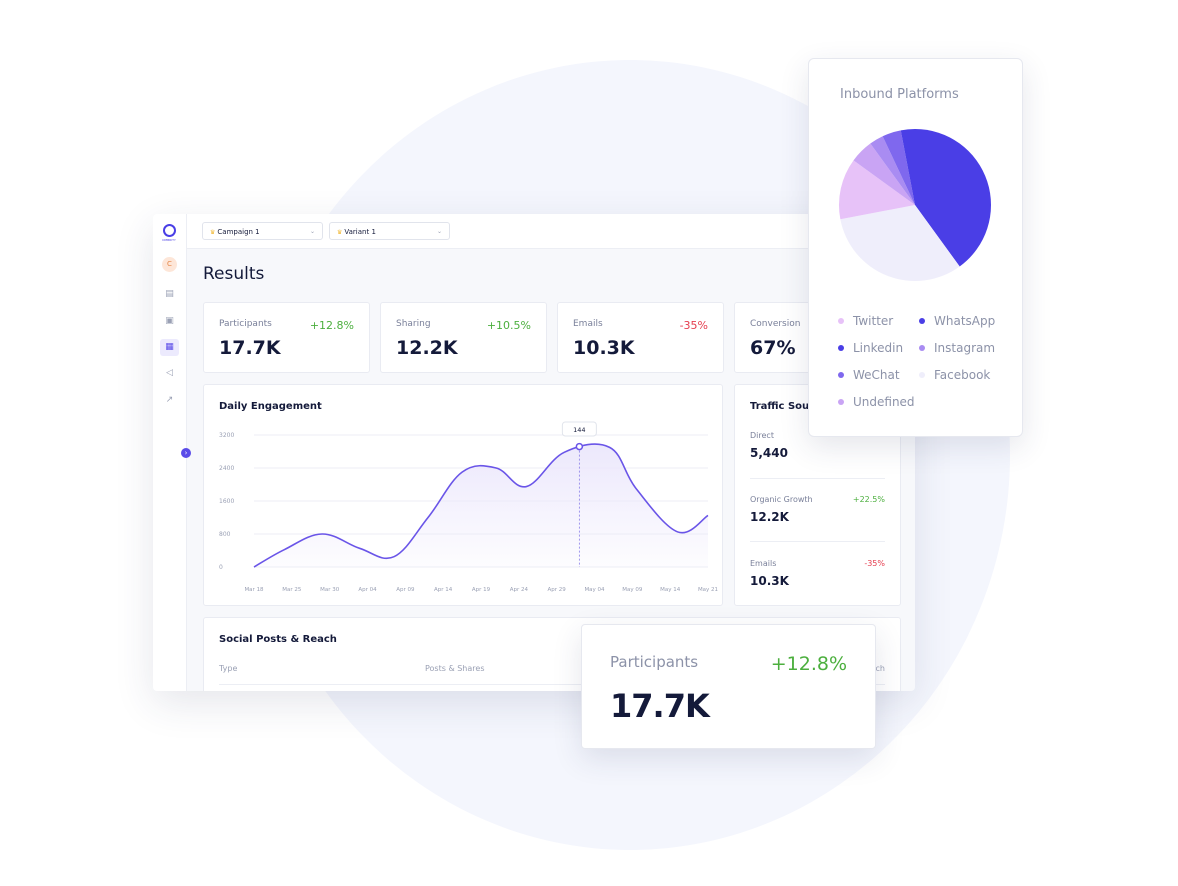 The image size is (1178, 886). I want to click on stat-change: +10.5%, so click(508, 325).